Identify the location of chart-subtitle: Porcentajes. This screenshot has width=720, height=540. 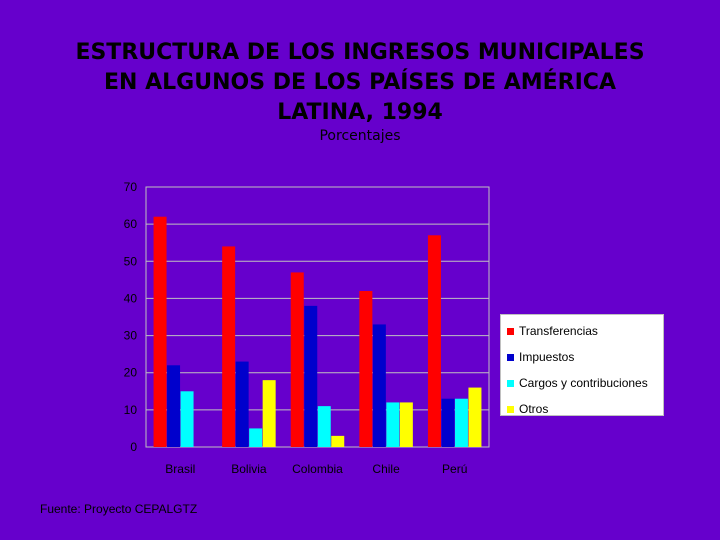
(360, 136).